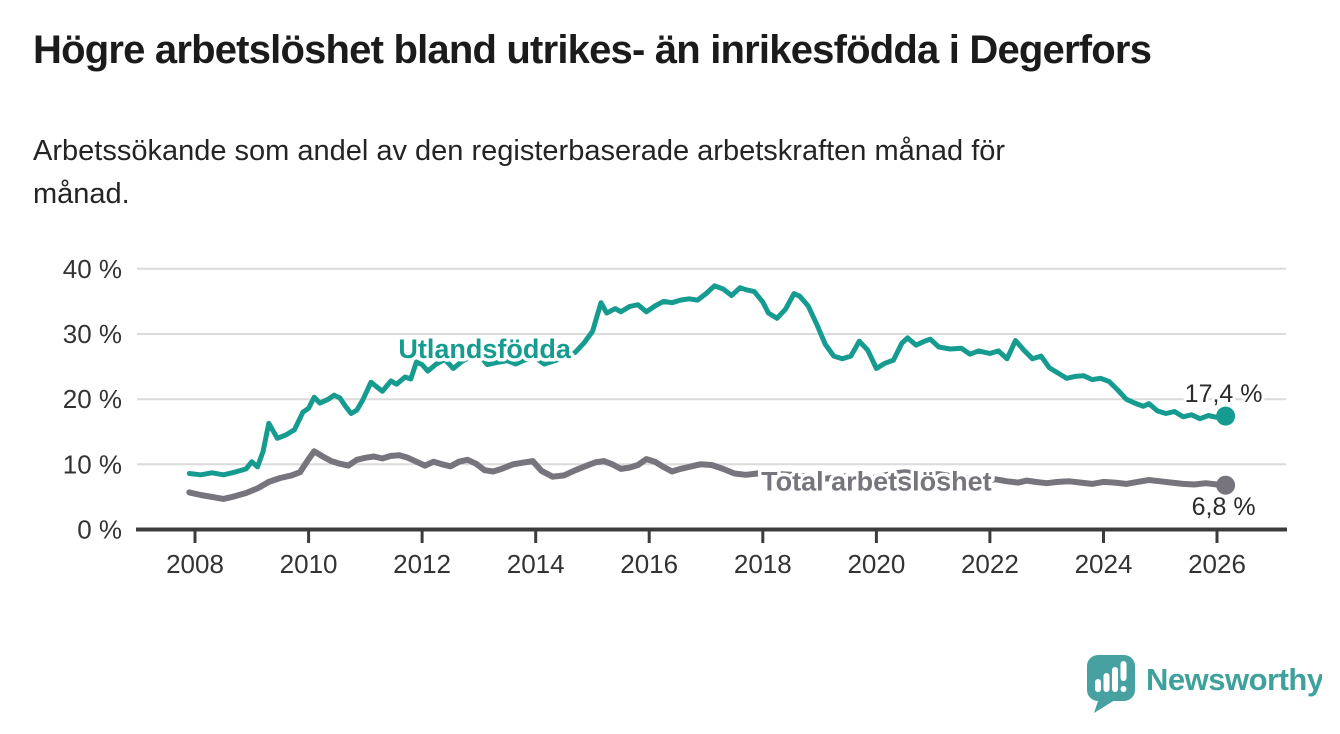 Image resolution: width=1340 pixels, height=734 pixels. I want to click on x-axis-tick-label: 2014, so click(536, 564).